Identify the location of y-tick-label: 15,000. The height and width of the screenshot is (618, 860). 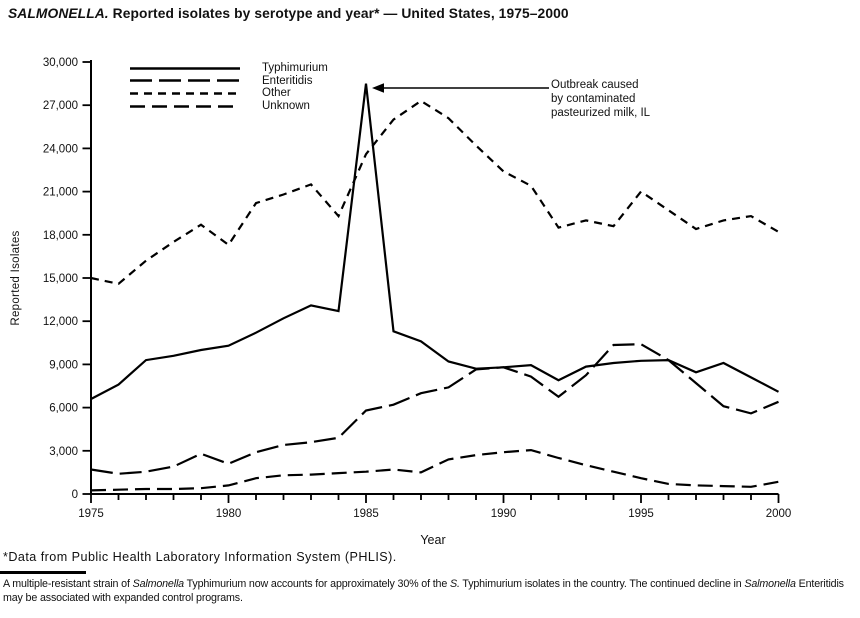
(60, 279).